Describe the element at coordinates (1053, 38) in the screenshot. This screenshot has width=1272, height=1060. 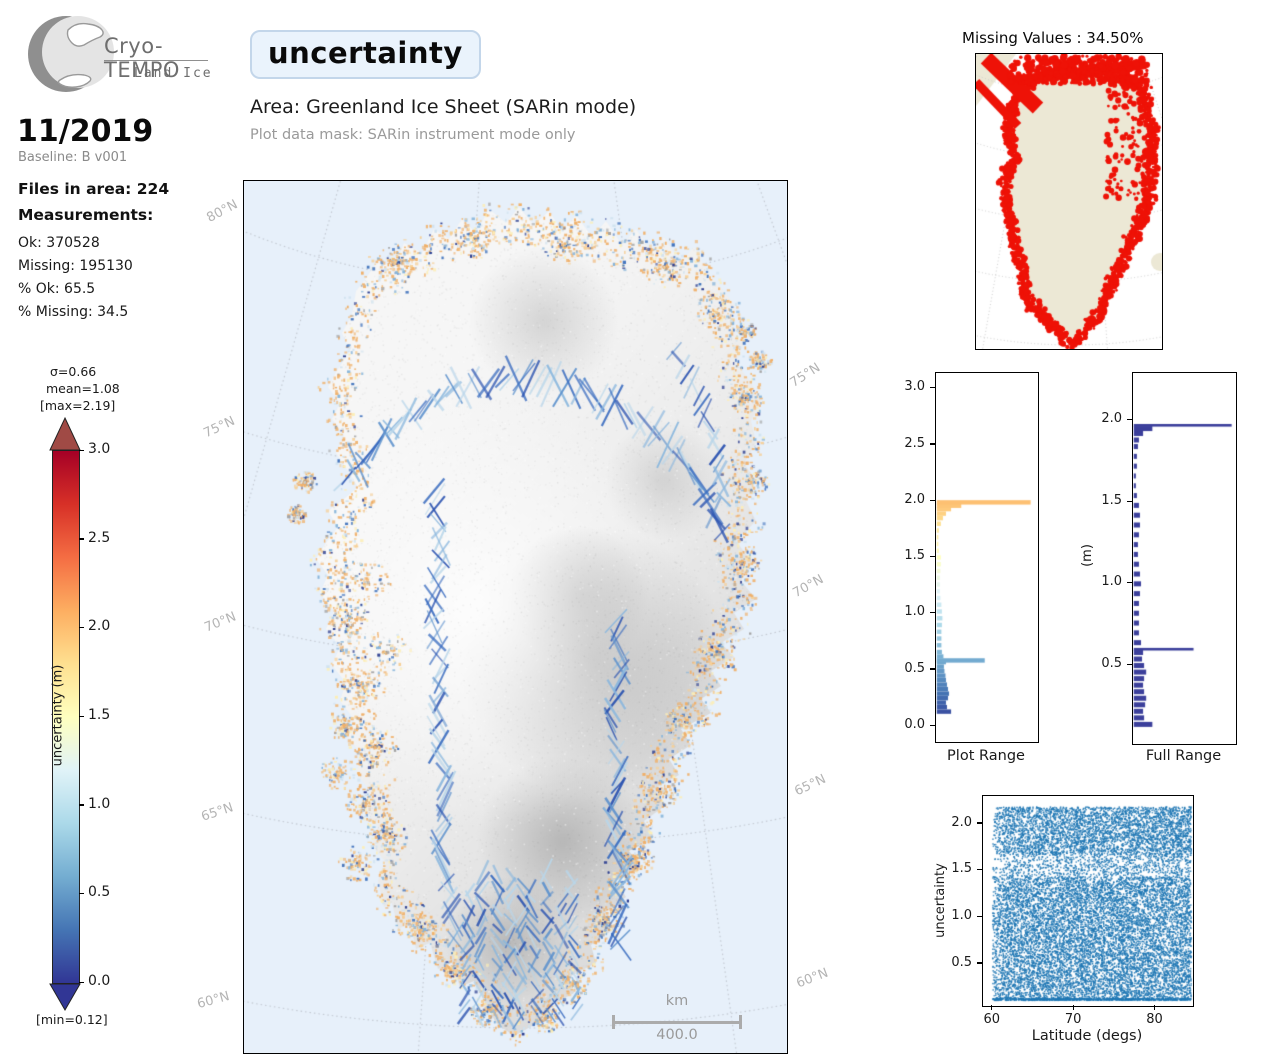
I see `missing-values-title: Missing Values : 34.50%` at that location.